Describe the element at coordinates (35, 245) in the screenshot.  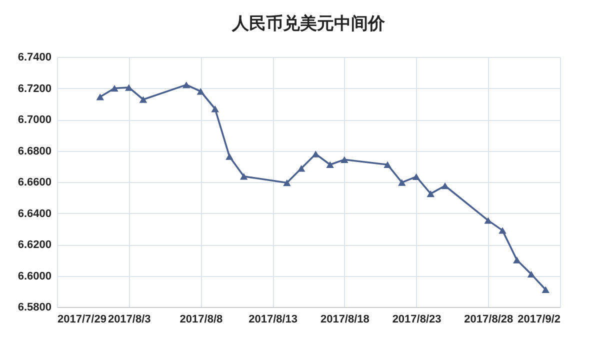
I see `y-tick-label: 6.6200` at that location.